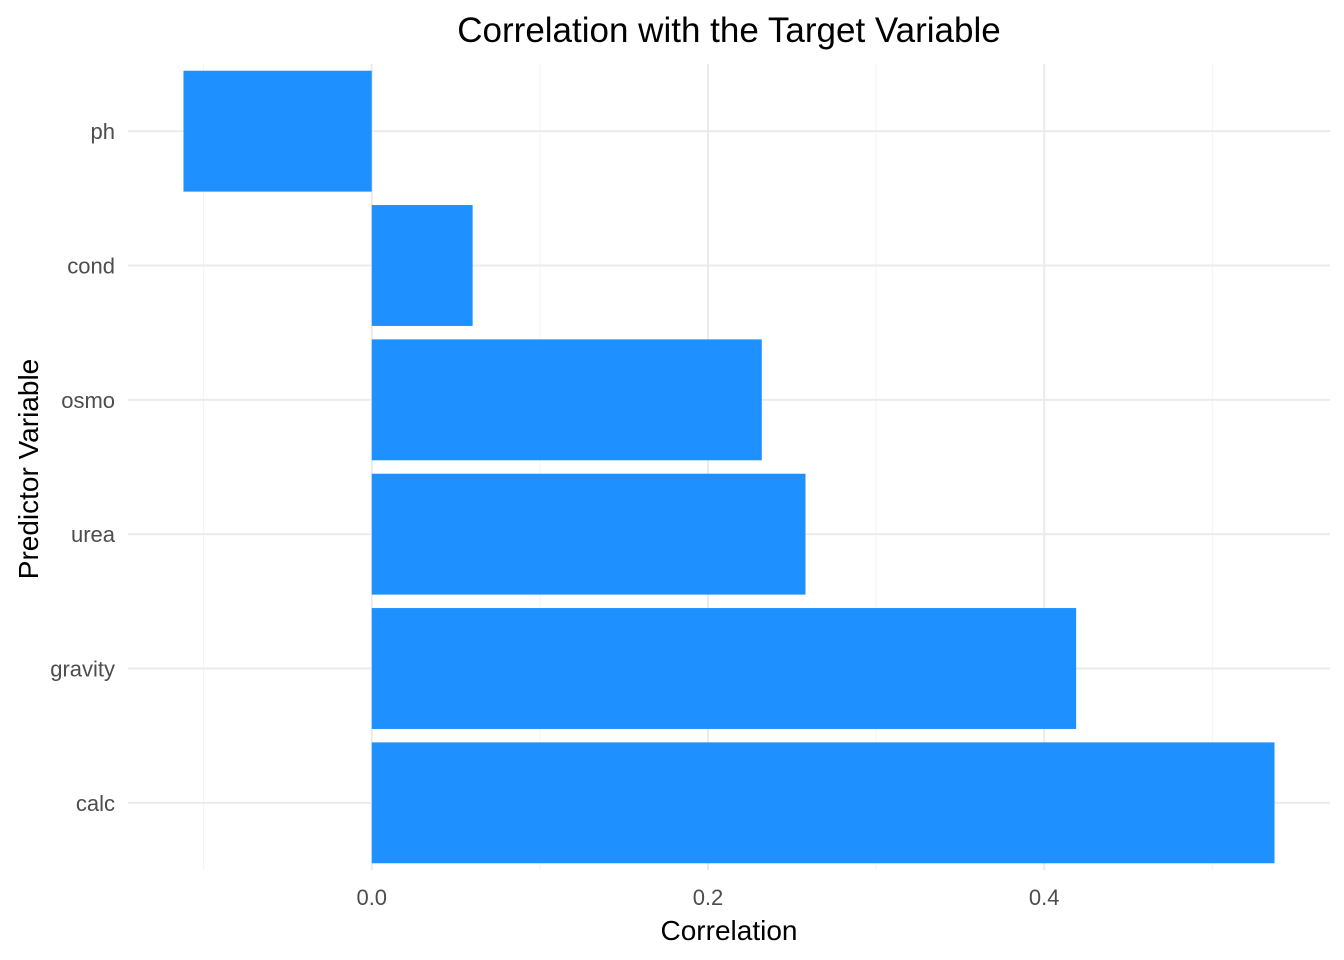 The height and width of the screenshot is (960, 1344). I want to click on y-tick-label: gravity, so click(82, 669).